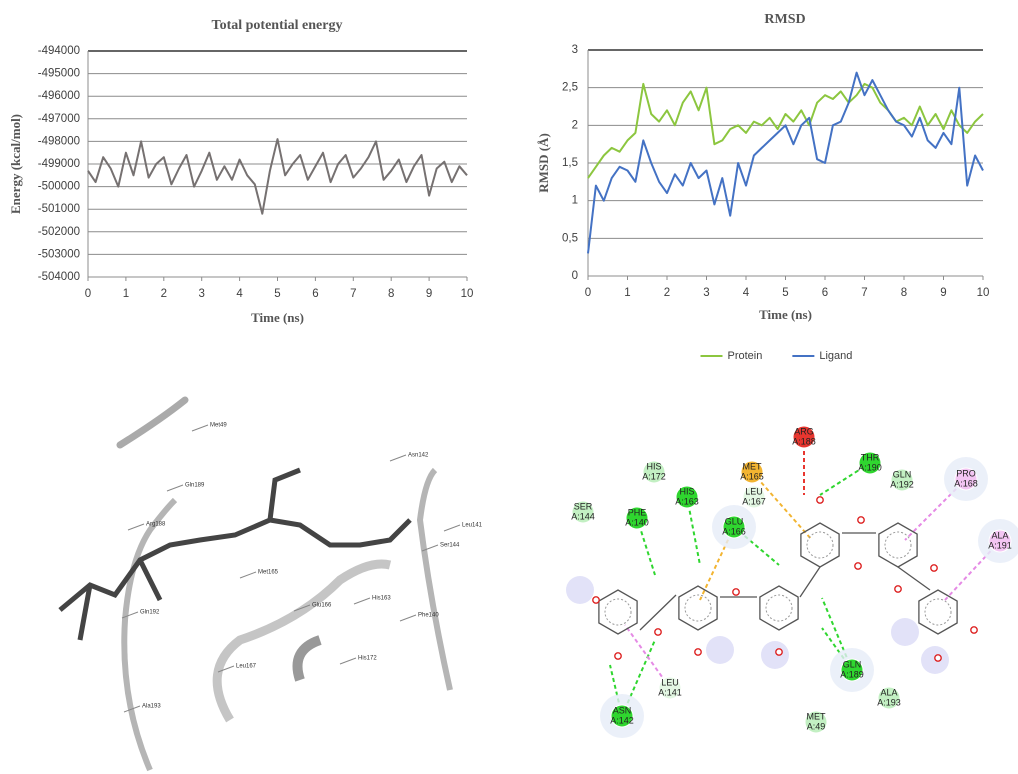 The width and height of the screenshot is (1018, 774). I want to click on residue-id: A:168, so click(966, 483).